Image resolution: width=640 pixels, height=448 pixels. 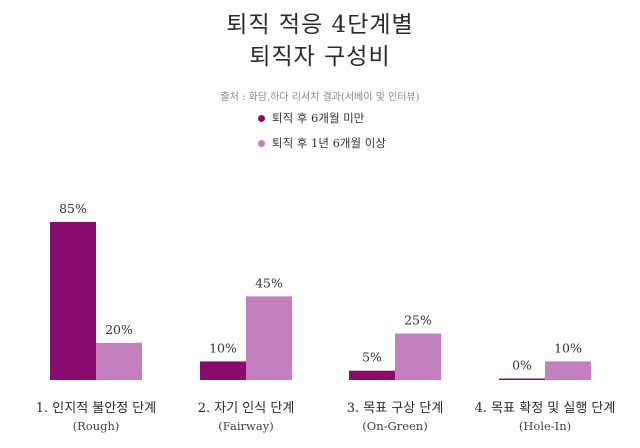 I want to click on data-label-series-1-cat-4: 0%, so click(x=522, y=365).